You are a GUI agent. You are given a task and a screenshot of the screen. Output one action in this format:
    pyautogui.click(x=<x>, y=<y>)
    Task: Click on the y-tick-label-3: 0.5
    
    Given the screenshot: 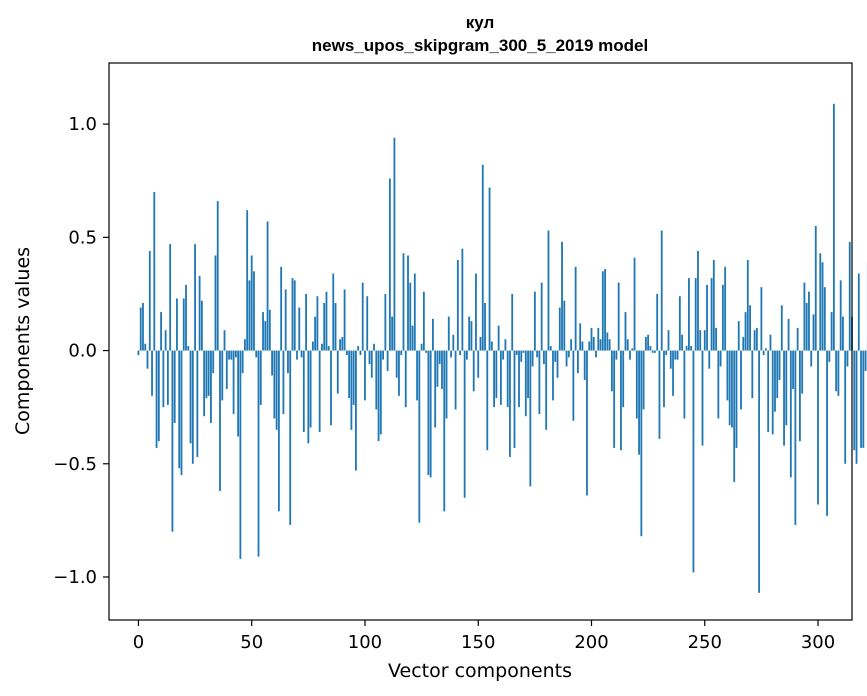 What is the action you would take?
    pyautogui.click(x=82, y=237)
    